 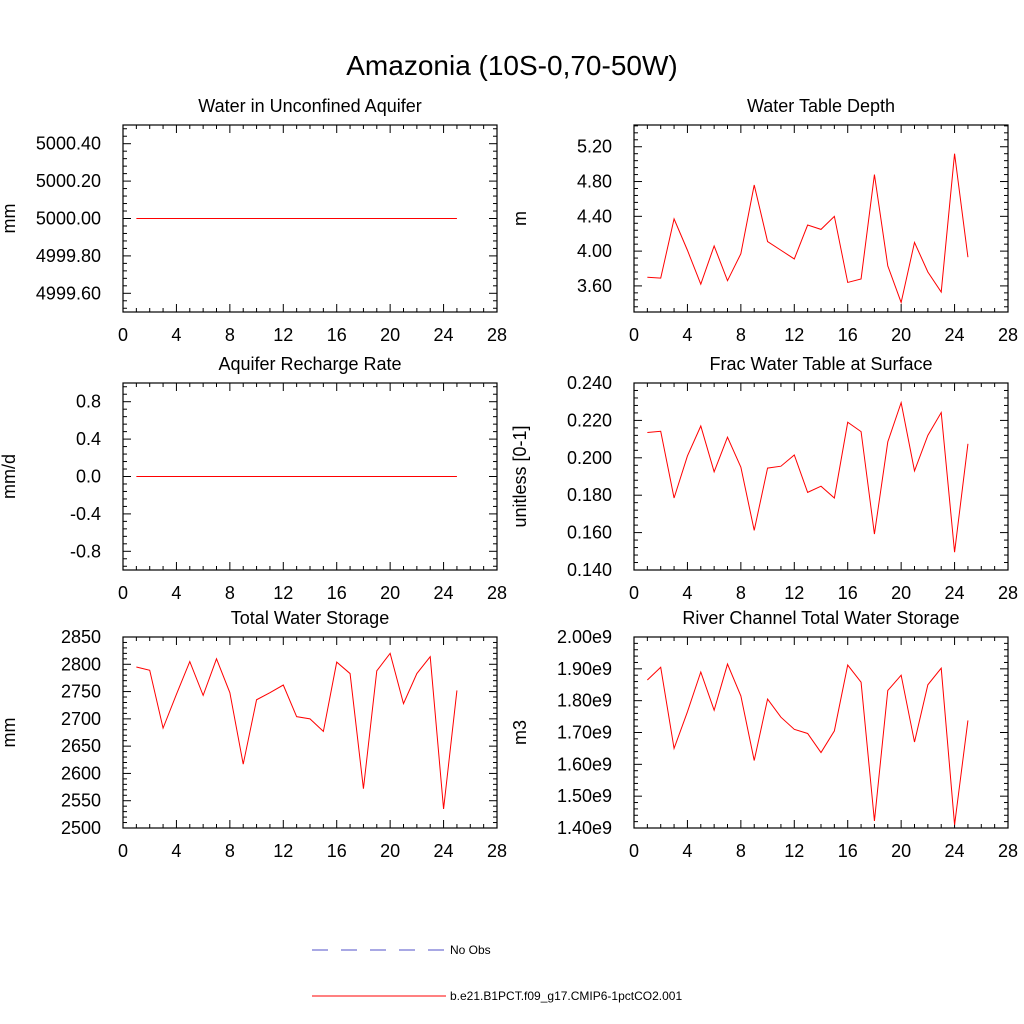 I want to click on y-tick-label: 1.40e9, so click(x=584, y=828).